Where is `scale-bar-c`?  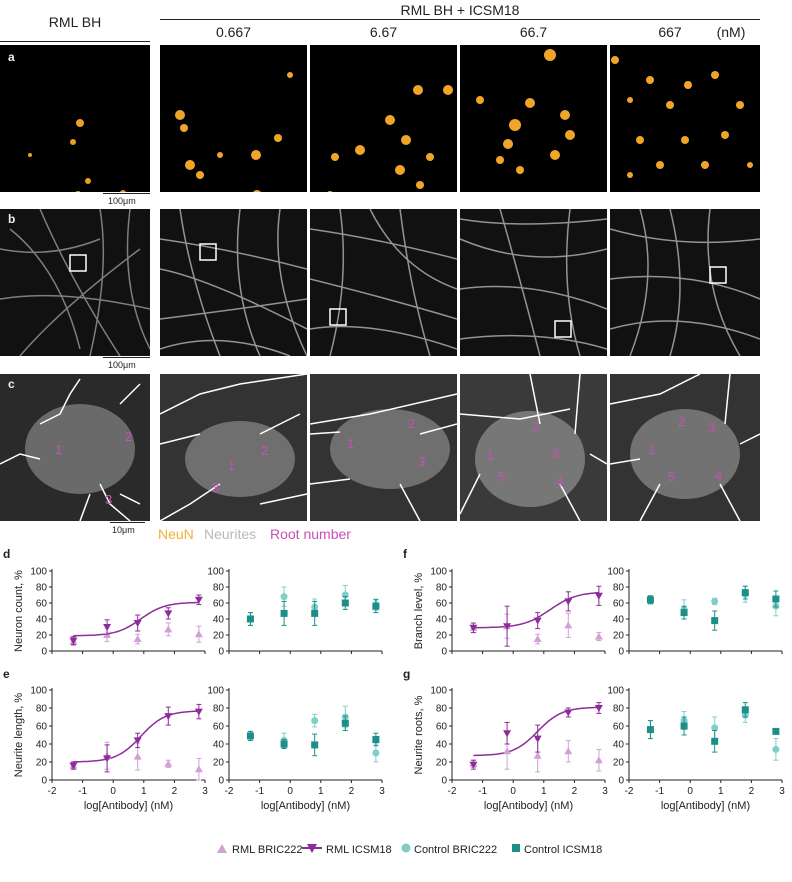 scale-bar-c is located at coordinates (127, 522).